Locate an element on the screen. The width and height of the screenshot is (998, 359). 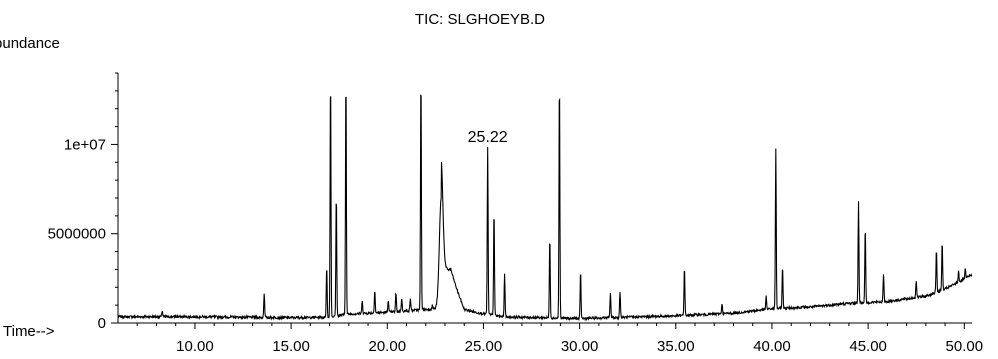
x-tick-label: 35.00 is located at coordinates (676, 346).